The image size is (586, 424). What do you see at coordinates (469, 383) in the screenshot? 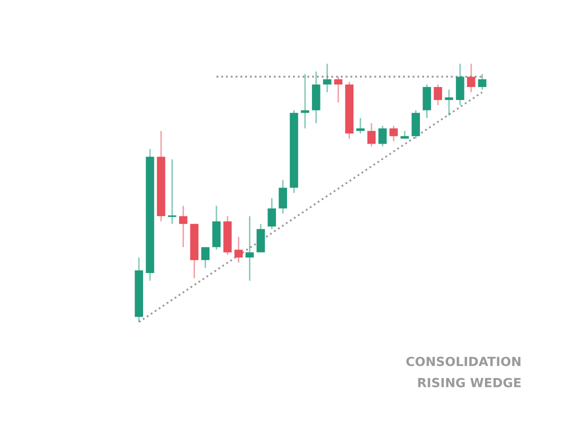
I see `text: RISING WEDGE` at bounding box center [469, 383].